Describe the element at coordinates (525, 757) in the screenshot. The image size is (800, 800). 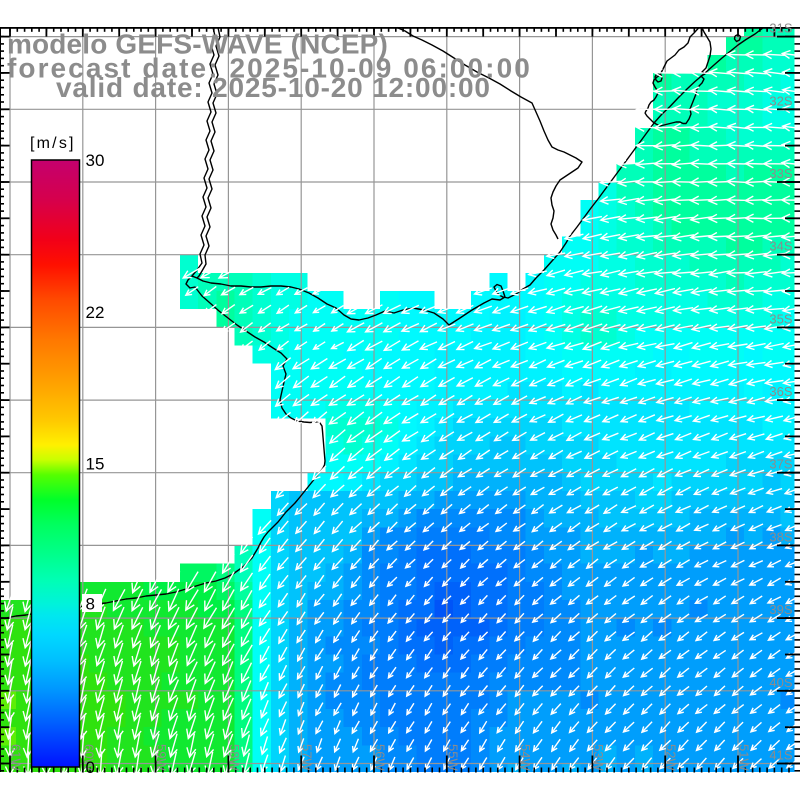
I see `svg-text: 54W` at that location.